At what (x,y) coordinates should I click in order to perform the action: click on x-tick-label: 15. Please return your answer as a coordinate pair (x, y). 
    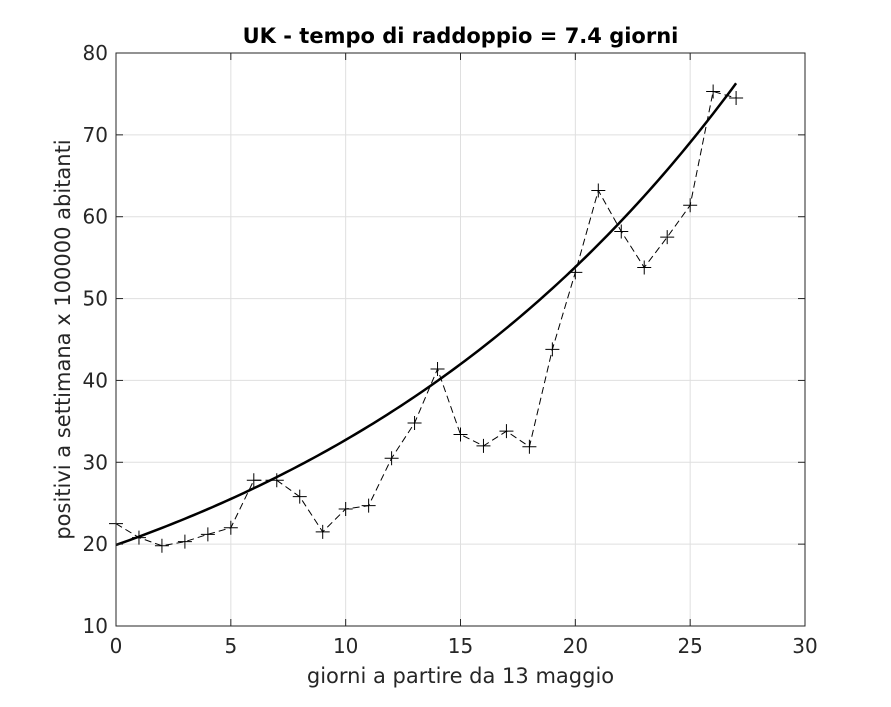
    Looking at the image, I should click on (460, 646).